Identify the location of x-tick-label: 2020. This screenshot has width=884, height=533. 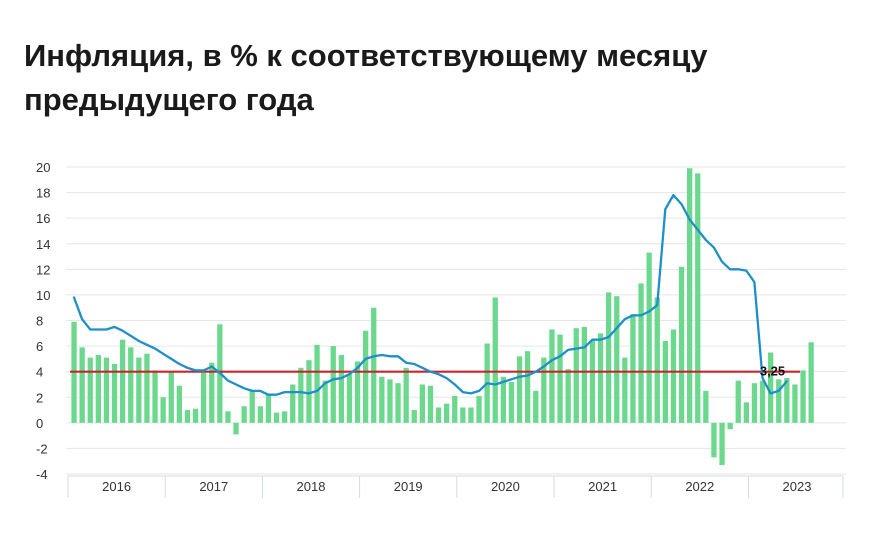
(505, 486).